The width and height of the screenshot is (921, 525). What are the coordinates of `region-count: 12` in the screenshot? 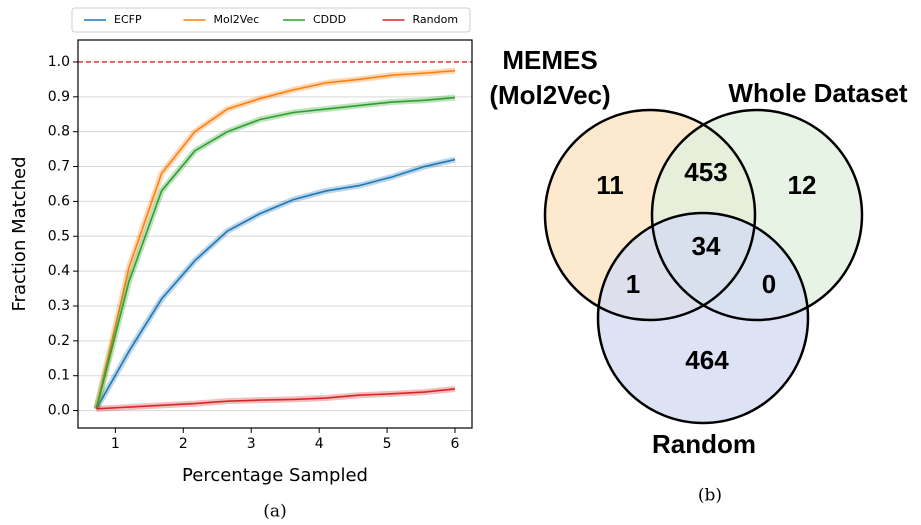 It's located at (802, 185).